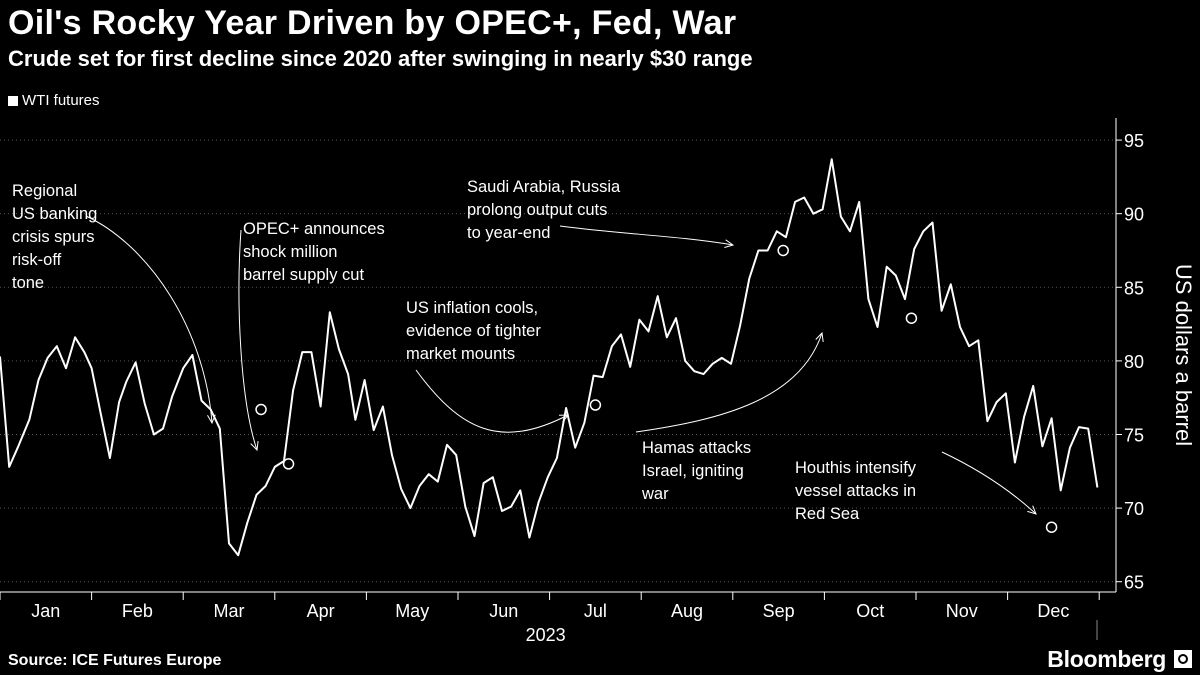  I want to click on y-tick-label: 95, so click(1134, 141).